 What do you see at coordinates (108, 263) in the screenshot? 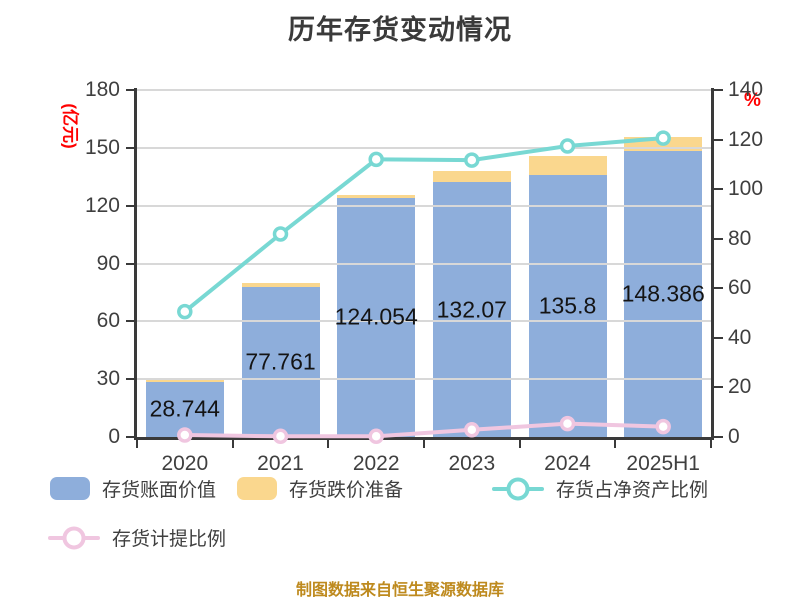
I see `left-tick-label-90: 90` at bounding box center [108, 263].